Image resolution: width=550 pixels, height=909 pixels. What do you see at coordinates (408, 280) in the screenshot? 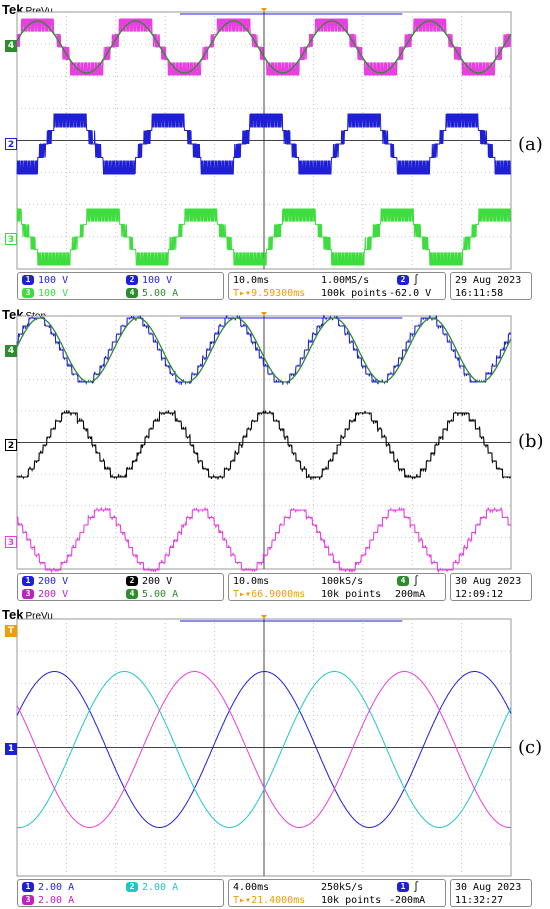
I see `trigger-source: 2 ∫` at bounding box center [408, 280].